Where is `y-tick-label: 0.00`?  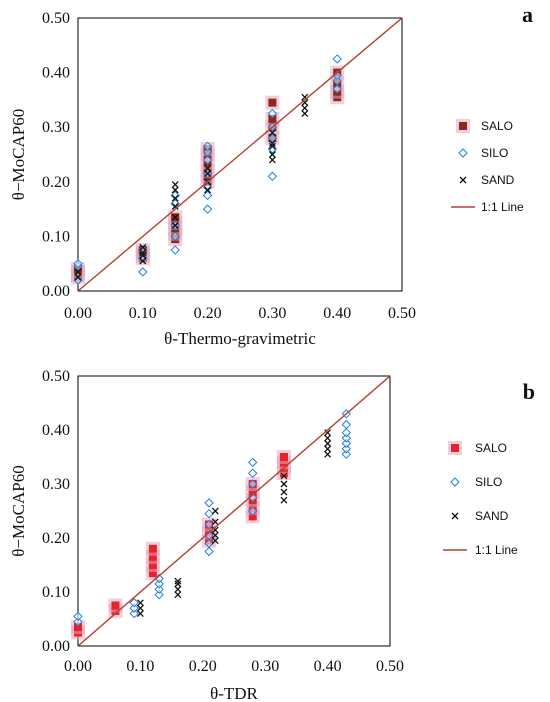
y-tick-label: 0.00 is located at coordinates (56, 646).